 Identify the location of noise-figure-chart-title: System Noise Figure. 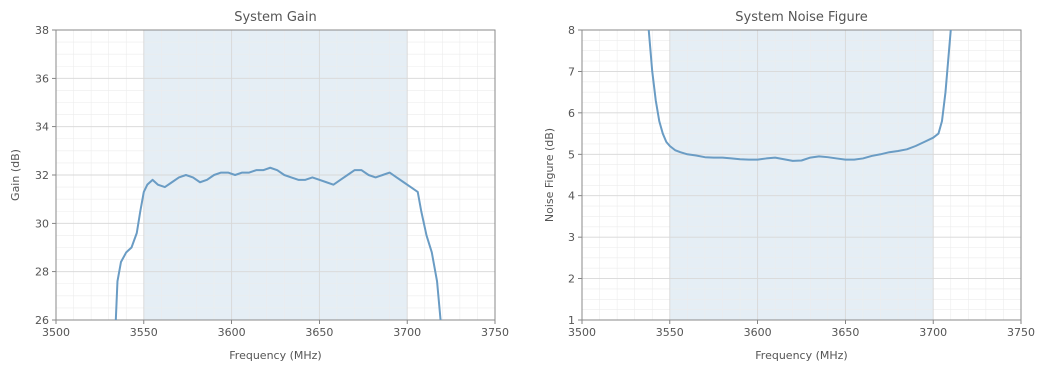
(801, 17).